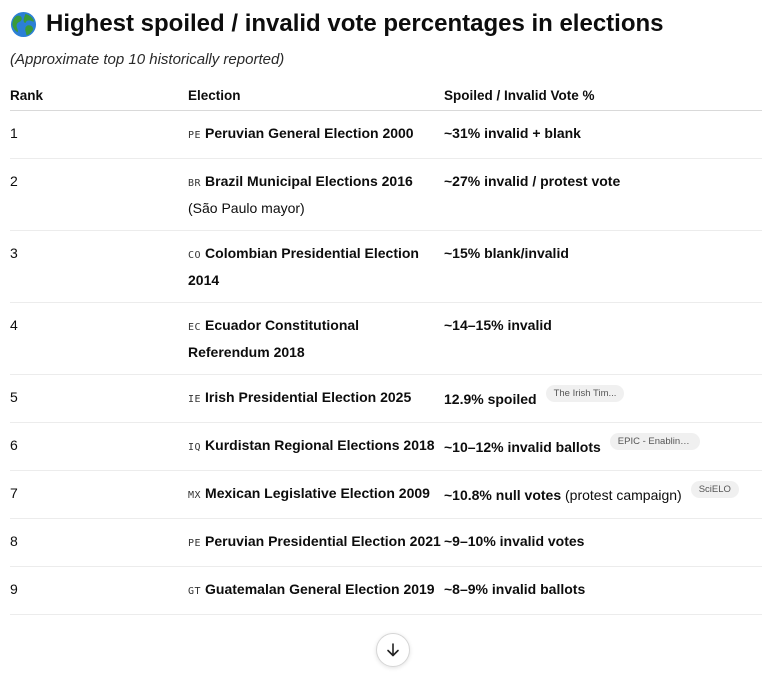 This screenshot has height=678, width=762. What do you see at coordinates (14, 397) in the screenshot?
I see `rank-value: 5` at bounding box center [14, 397].